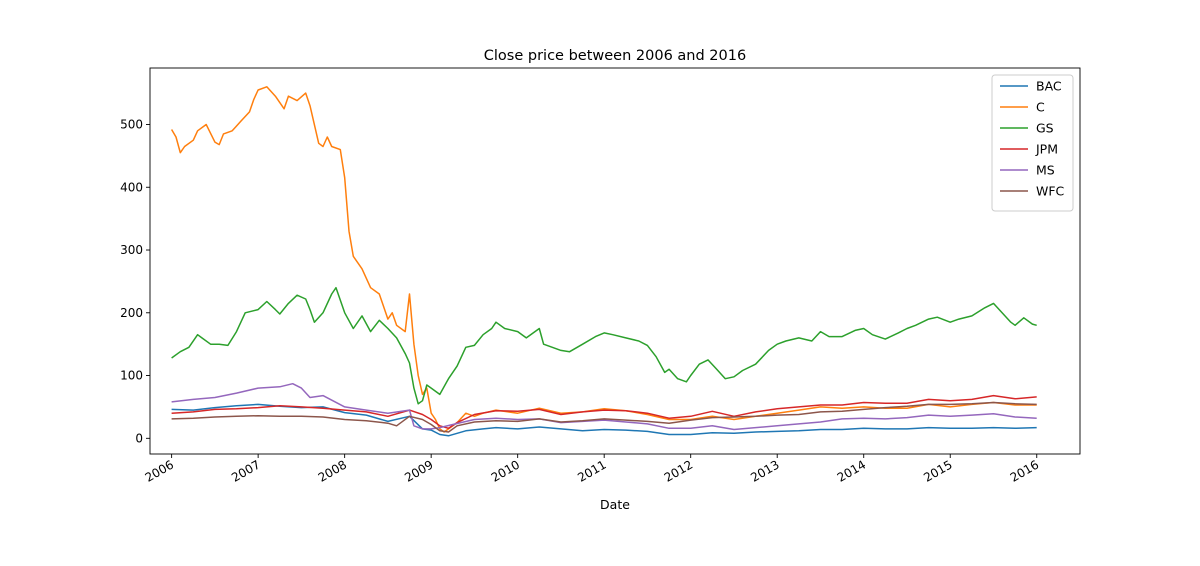 This screenshot has width=1200, height=566. I want to click on x-axis-label: Date, so click(615, 504).